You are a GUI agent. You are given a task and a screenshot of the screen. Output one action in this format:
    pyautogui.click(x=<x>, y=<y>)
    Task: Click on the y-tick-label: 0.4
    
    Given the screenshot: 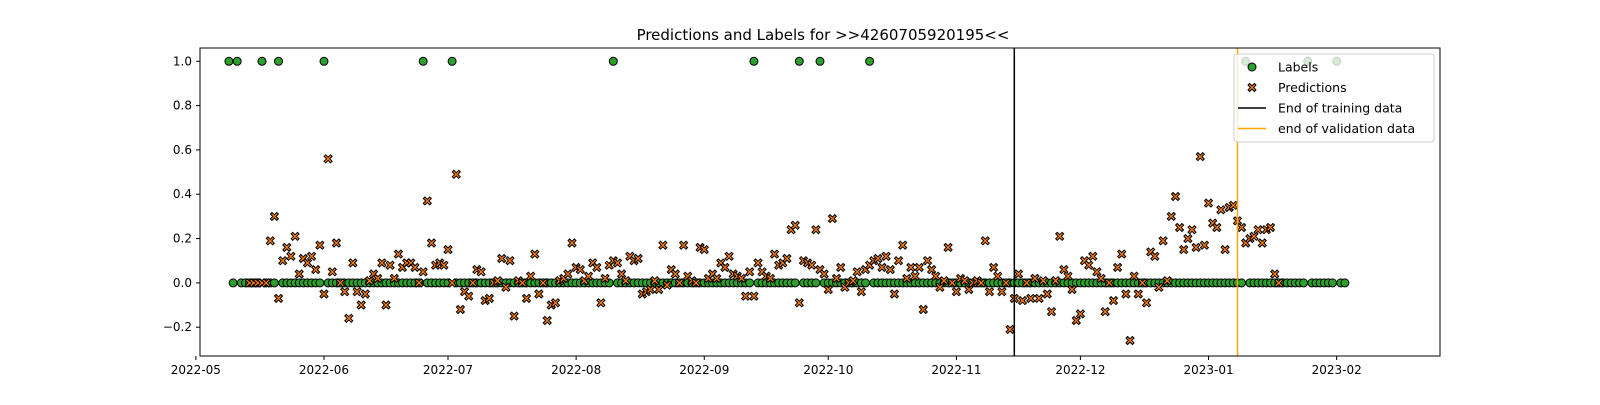 What is the action you would take?
    pyautogui.click(x=182, y=194)
    